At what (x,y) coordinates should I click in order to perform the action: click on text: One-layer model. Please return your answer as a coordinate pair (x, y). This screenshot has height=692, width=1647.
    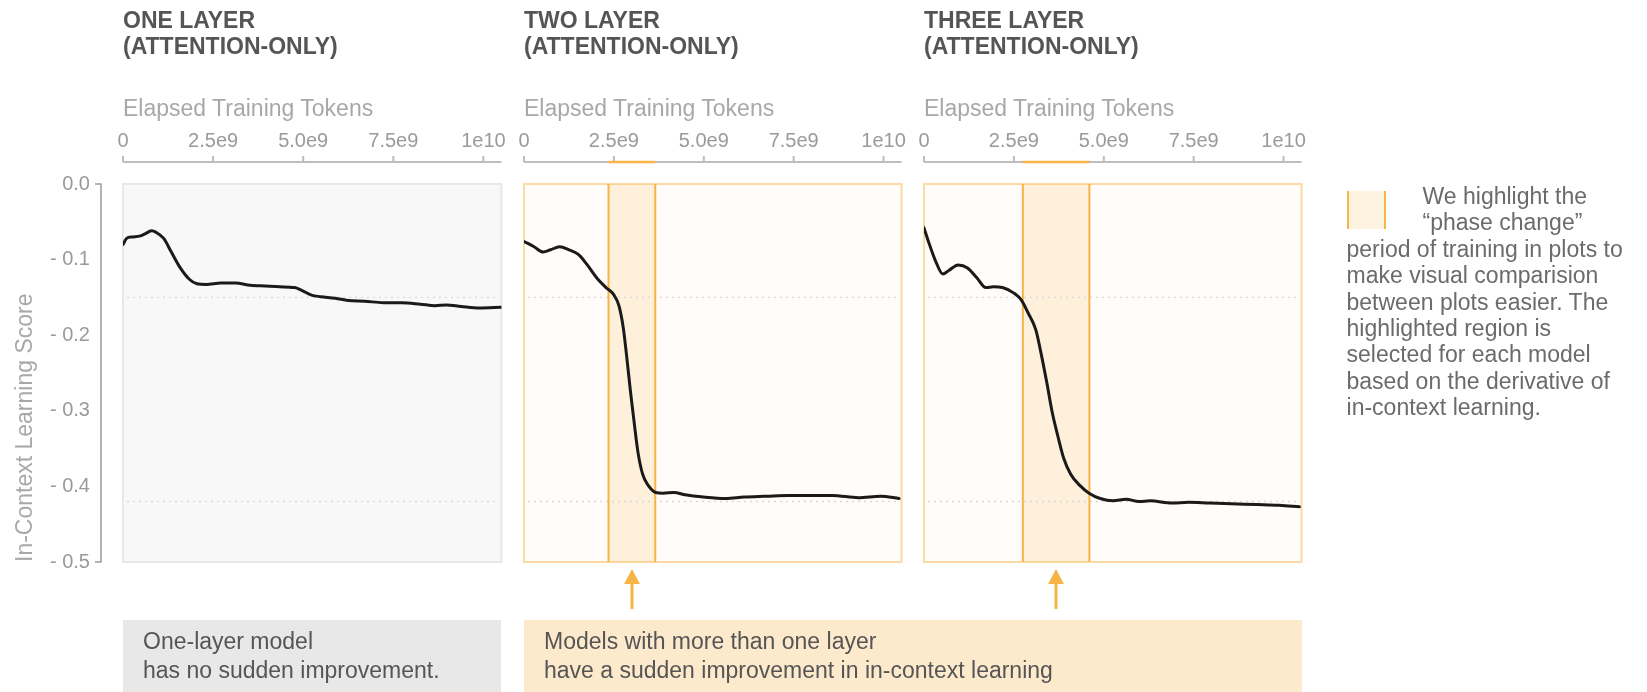
    Looking at the image, I should click on (229, 641).